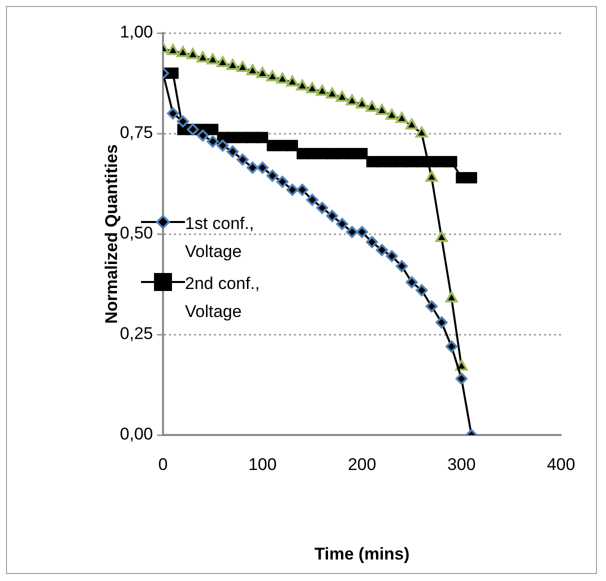 The image size is (606, 581). What do you see at coordinates (223, 297) in the screenshot?
I see `legend-label: 2nd conf., Voltage` at bounding box center [223, 297].